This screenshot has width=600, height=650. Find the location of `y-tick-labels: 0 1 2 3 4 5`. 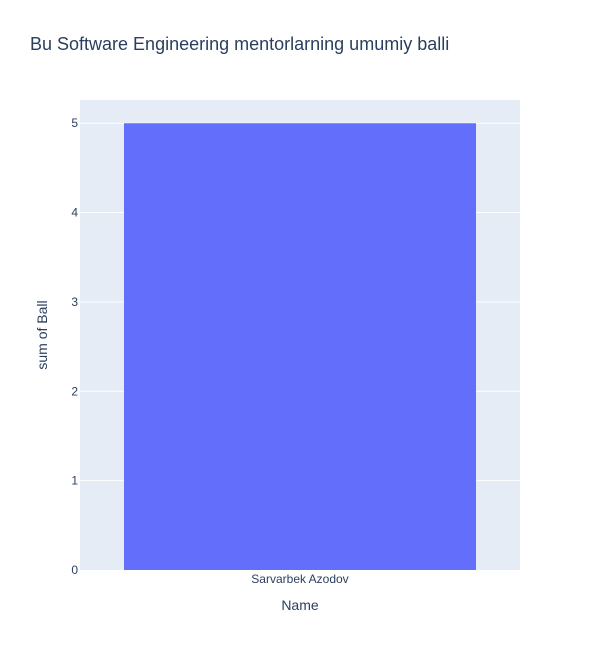

y-tick-labels: 0 1 2 3 4 5 is located at coordinates (74, 346).